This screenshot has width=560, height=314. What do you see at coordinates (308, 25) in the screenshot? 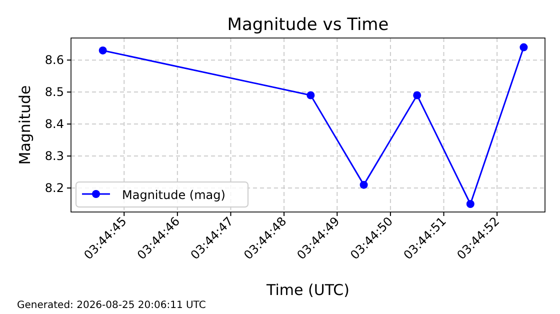
I see `chart-title: Magnitude vs Time` at bounding box center [308, 25].